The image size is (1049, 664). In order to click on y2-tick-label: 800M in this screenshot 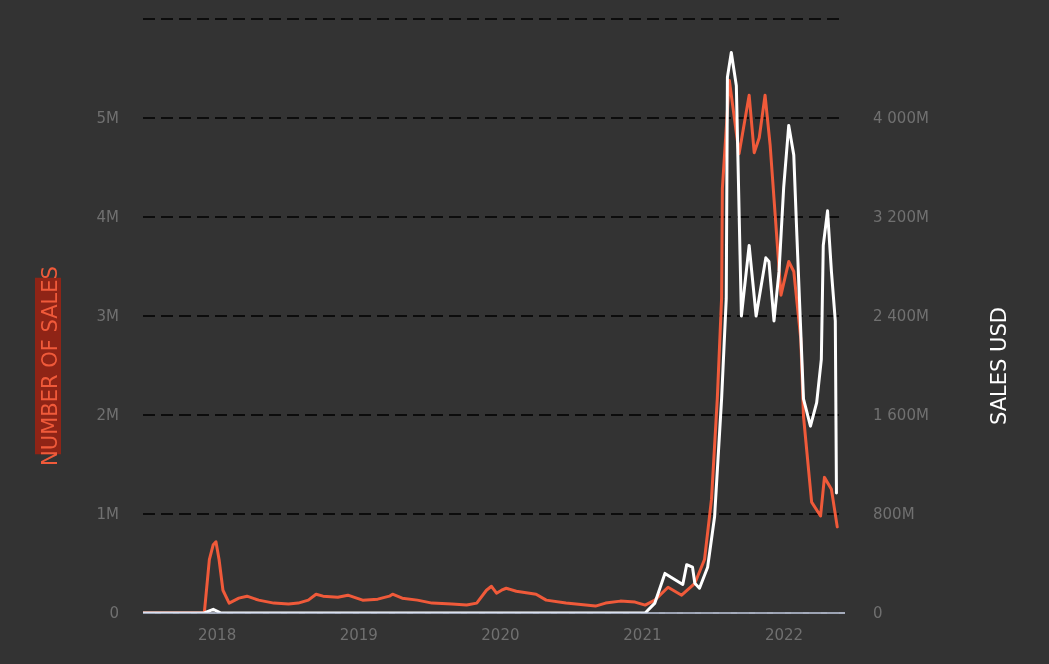, I will do `click(894, 514)`.